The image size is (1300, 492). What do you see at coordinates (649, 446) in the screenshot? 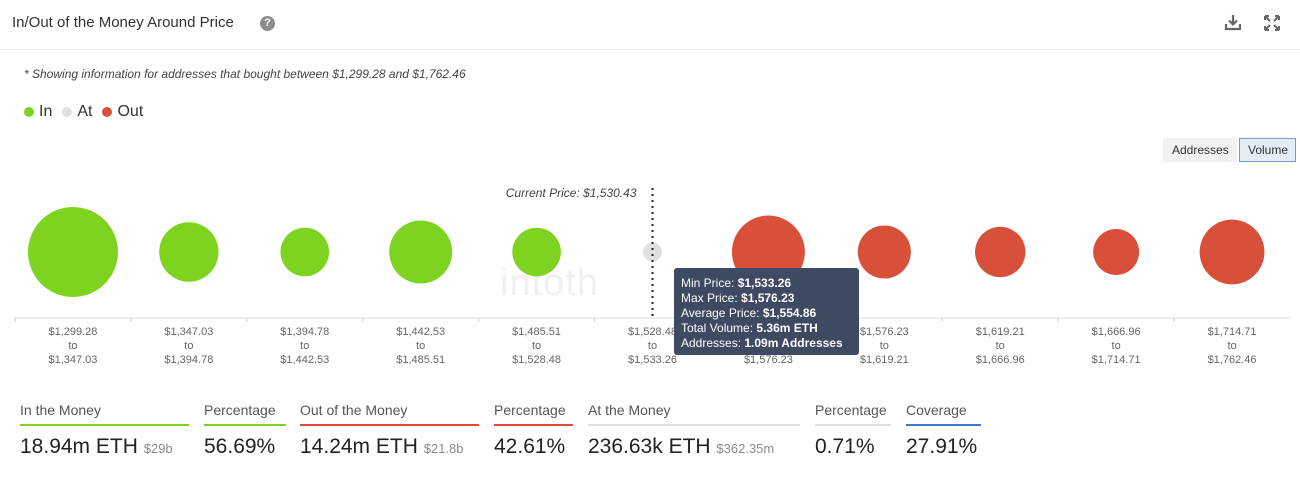
I see `stat-value: 236.63k ETH` at bounding box center [649, 446].